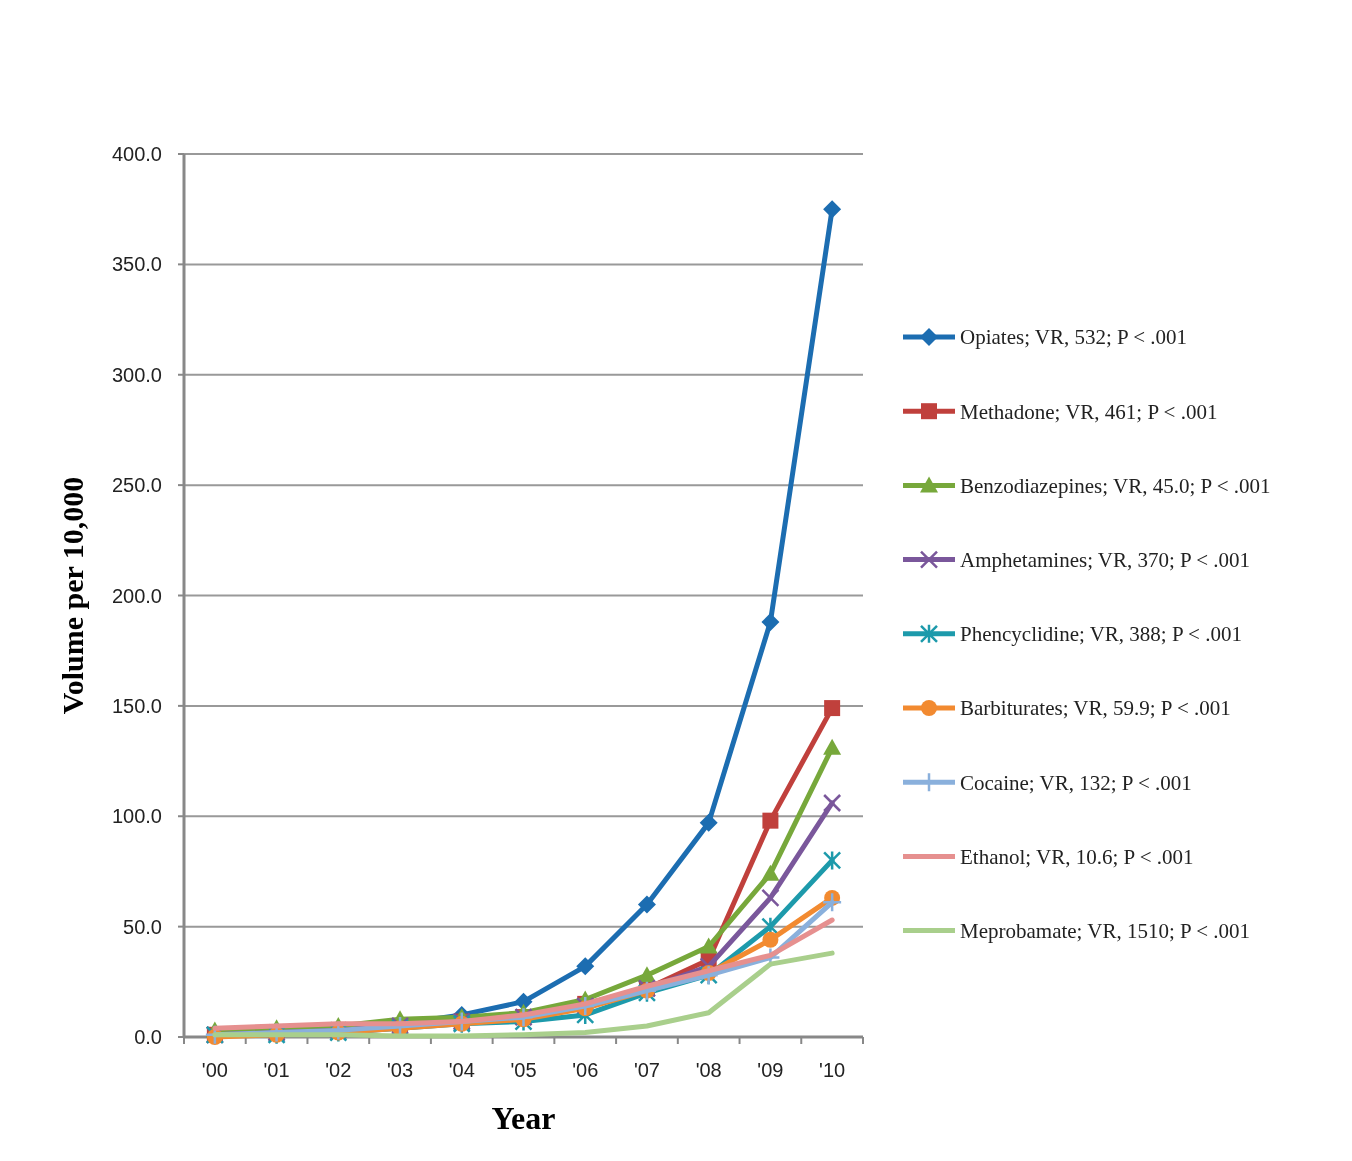  What do you see at coordinates (1095, 708) in the screenshot?
I see `legend-label: Barbiturates; VR, 59.9; P < .001` at bounding box center [1095, 708].